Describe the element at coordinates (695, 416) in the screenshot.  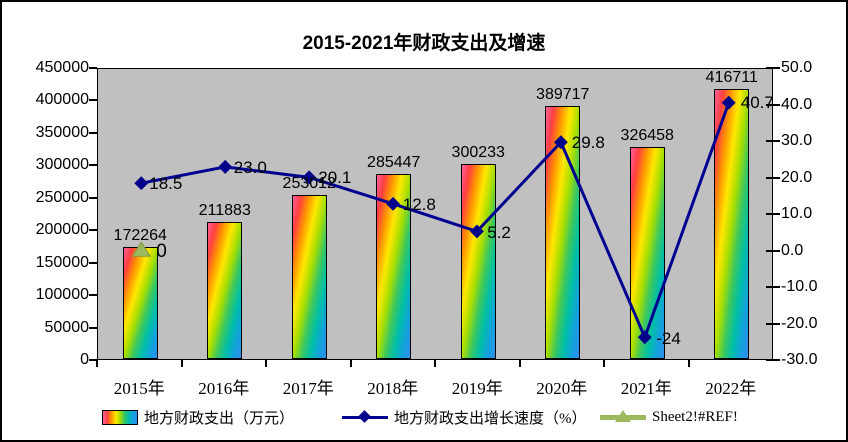
I see `legend-label: Sheet2!#REF!` at that location.